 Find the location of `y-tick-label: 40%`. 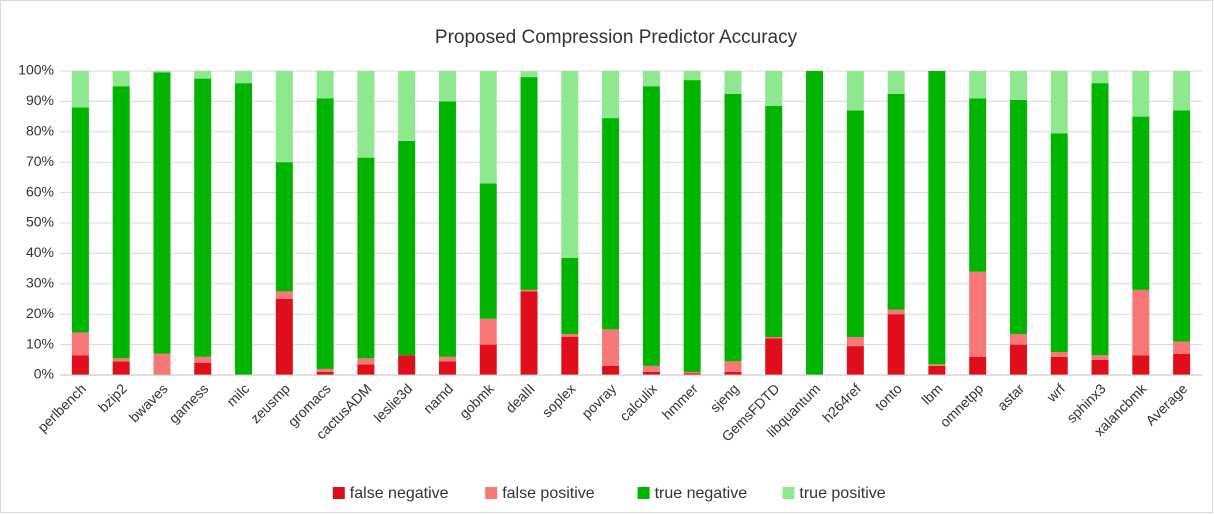

y-tick-label: 40% is located at coordinates (40, 252).